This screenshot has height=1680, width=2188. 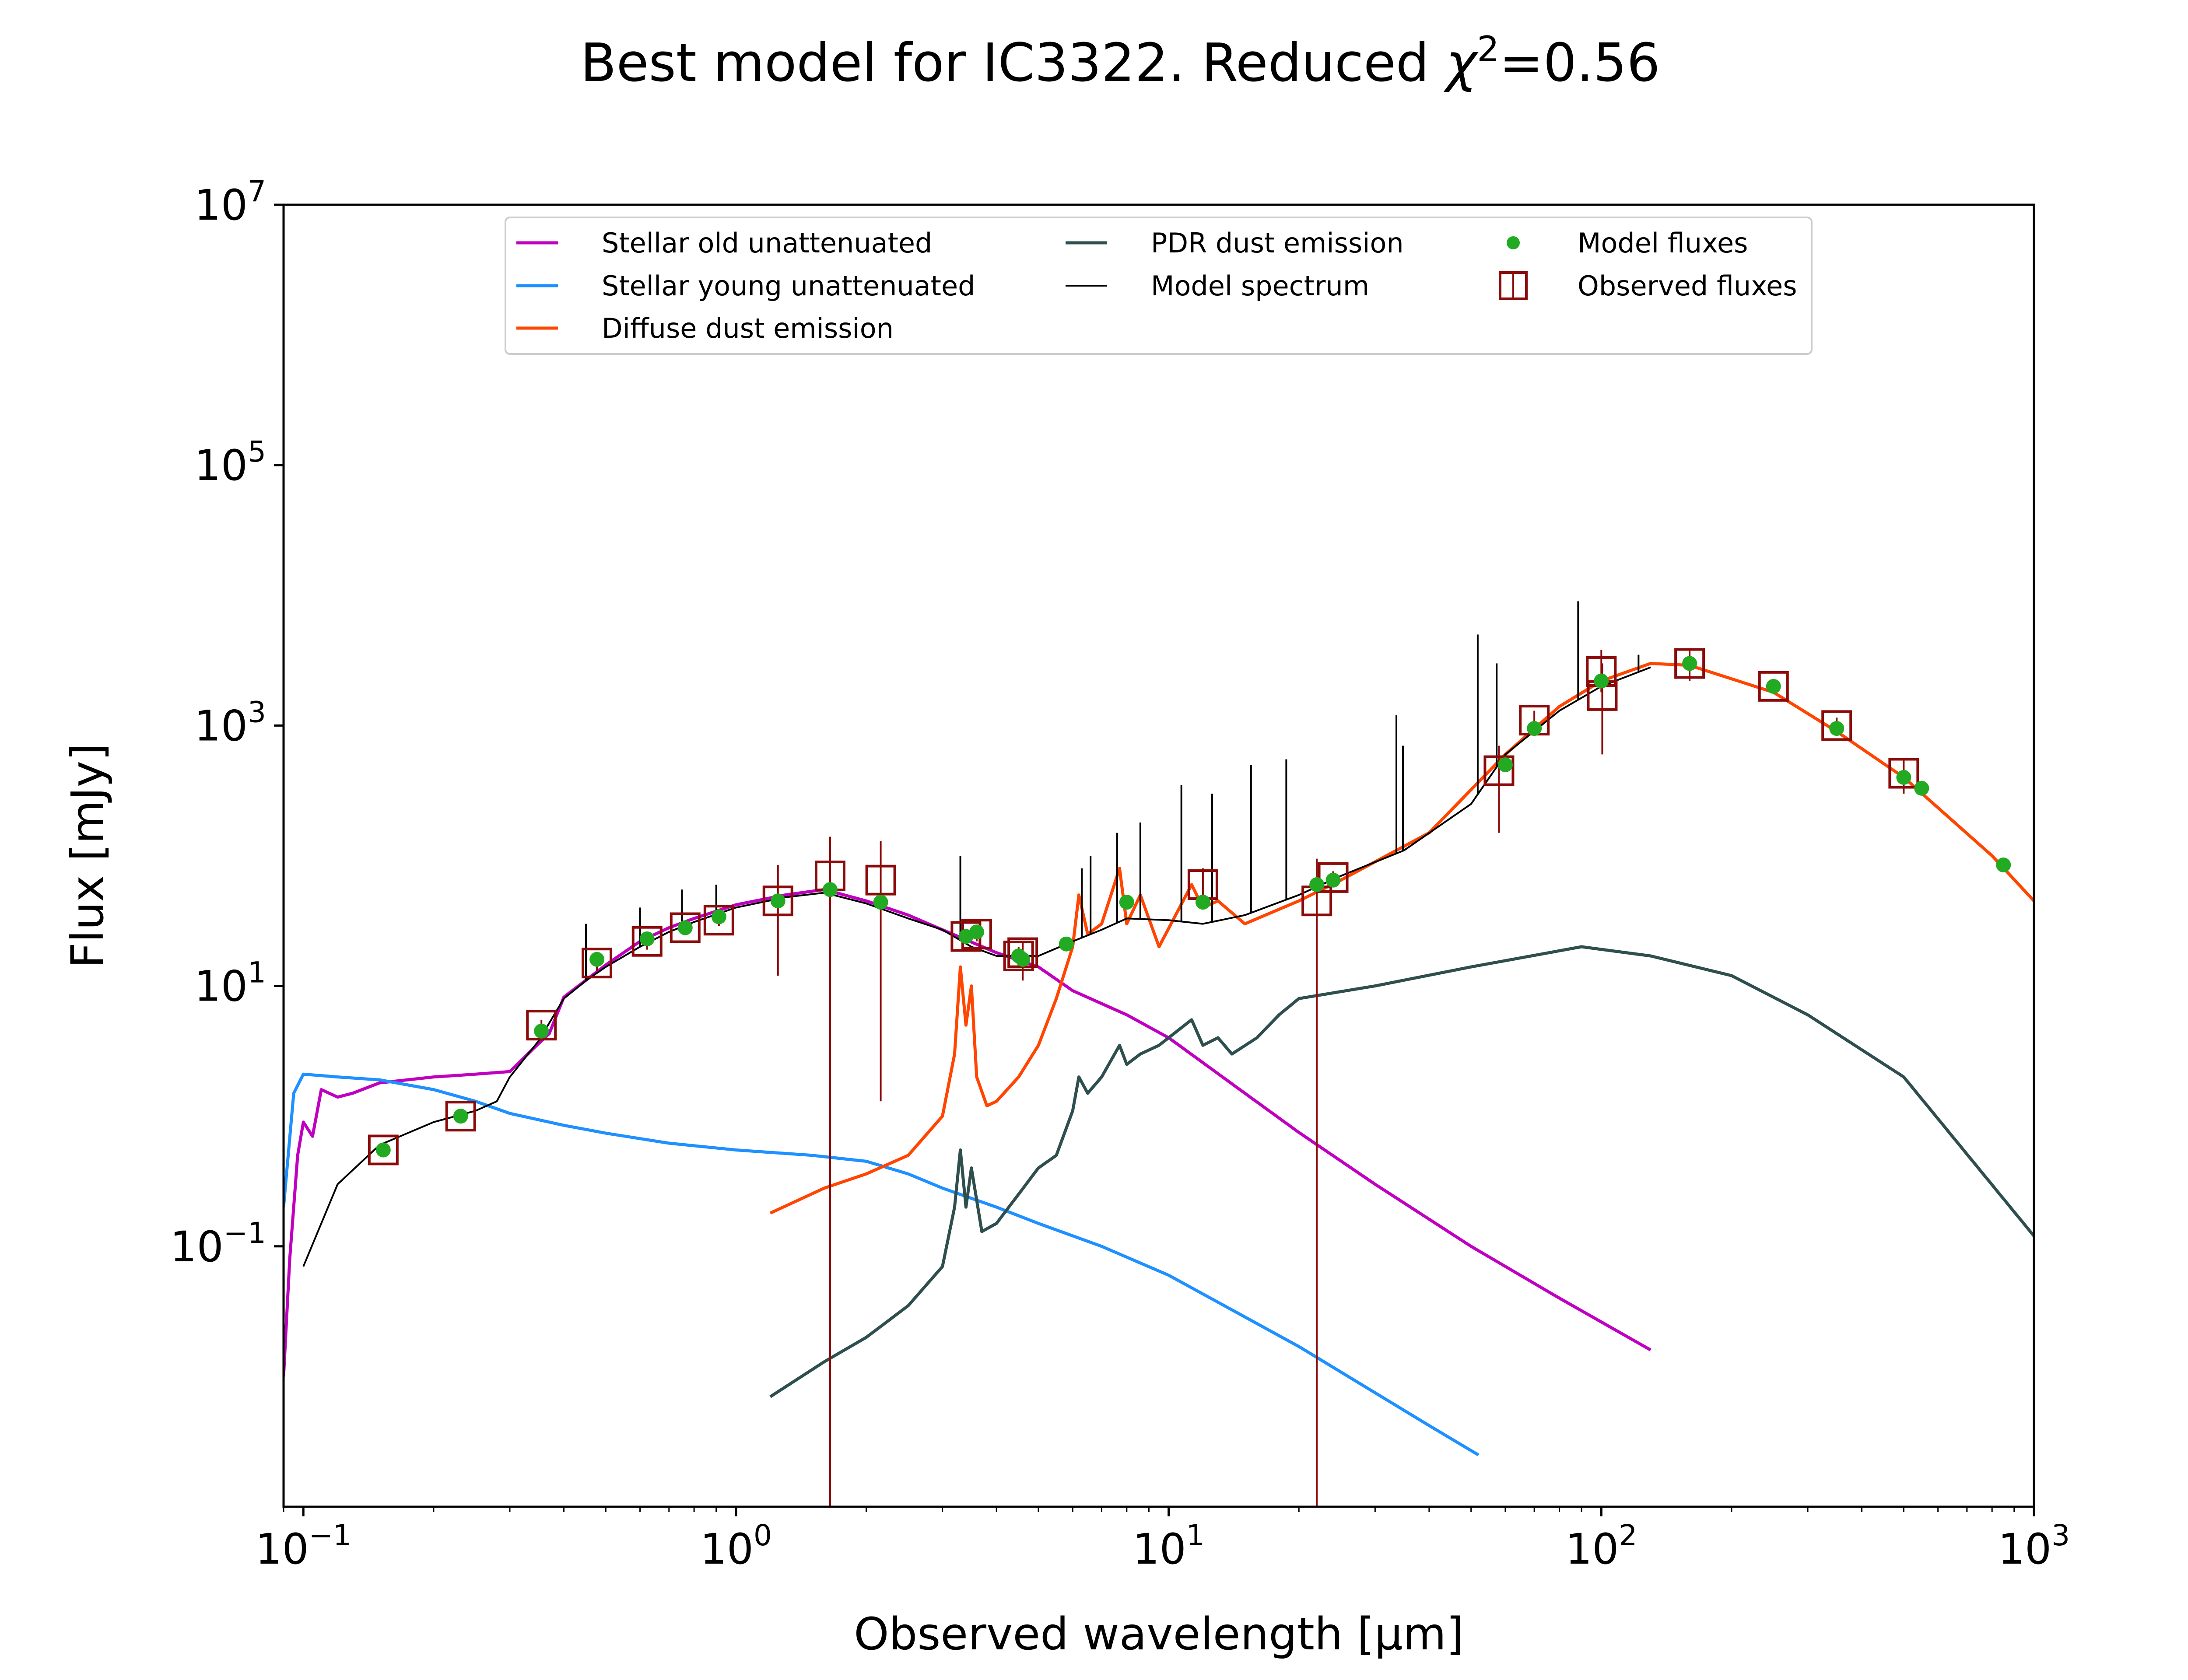 I want to click on x-tick-exp: 3, so click(x=2060, y=1535).